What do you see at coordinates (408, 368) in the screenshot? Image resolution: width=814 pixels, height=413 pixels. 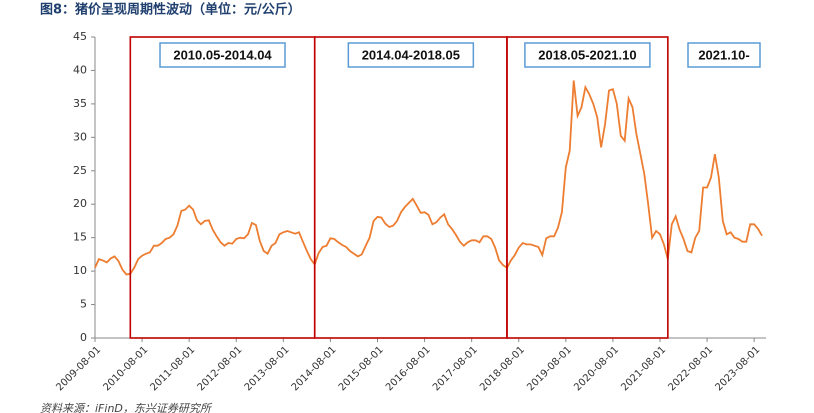 I see `x-tick-label: 2016-08-01` at bounding box center [408, 368].